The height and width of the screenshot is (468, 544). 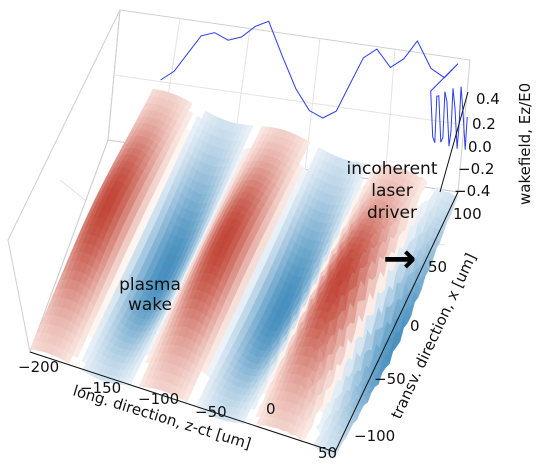 What do you see at coordinates (150, 285) in the screenshot?
I see `annotation-text: plasma` at bounding box center [150, 285].